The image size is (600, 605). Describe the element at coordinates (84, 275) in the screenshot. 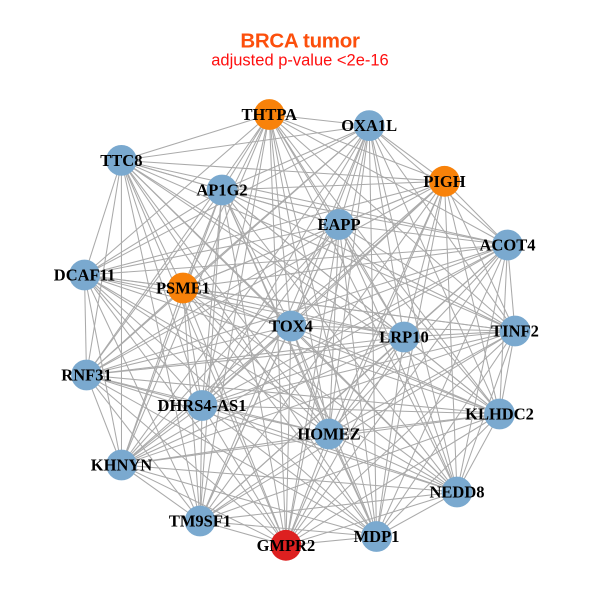

I see `svg-text: DCAF11` at that location.